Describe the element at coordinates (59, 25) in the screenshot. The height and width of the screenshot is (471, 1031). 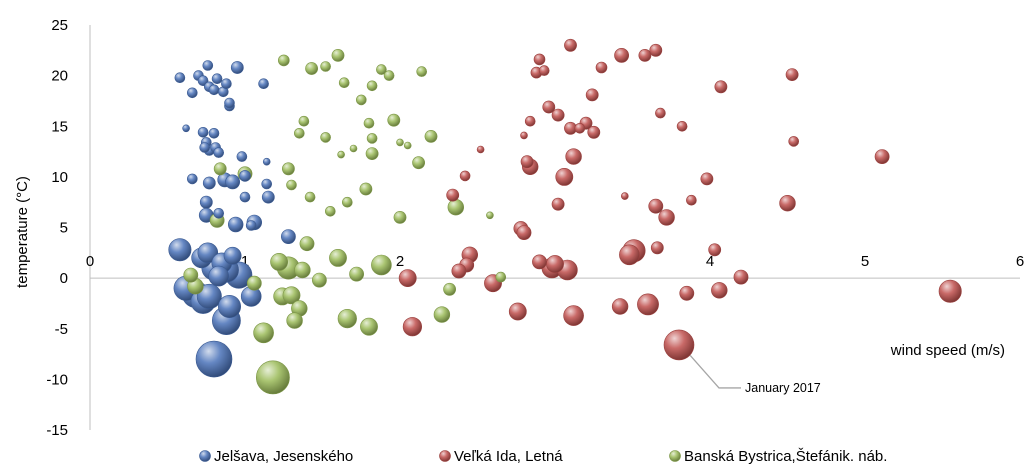
I see `y-tick-label: 25` at that location.